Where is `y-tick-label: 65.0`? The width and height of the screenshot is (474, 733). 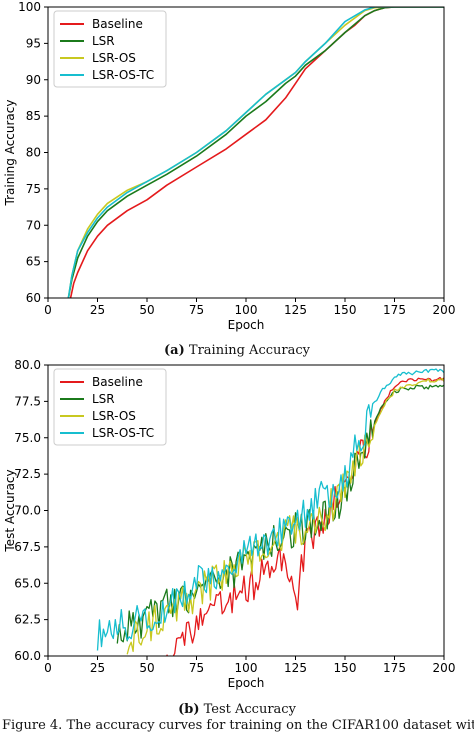 y-tick-label: 65.0 is located at coordinates (27, 583).